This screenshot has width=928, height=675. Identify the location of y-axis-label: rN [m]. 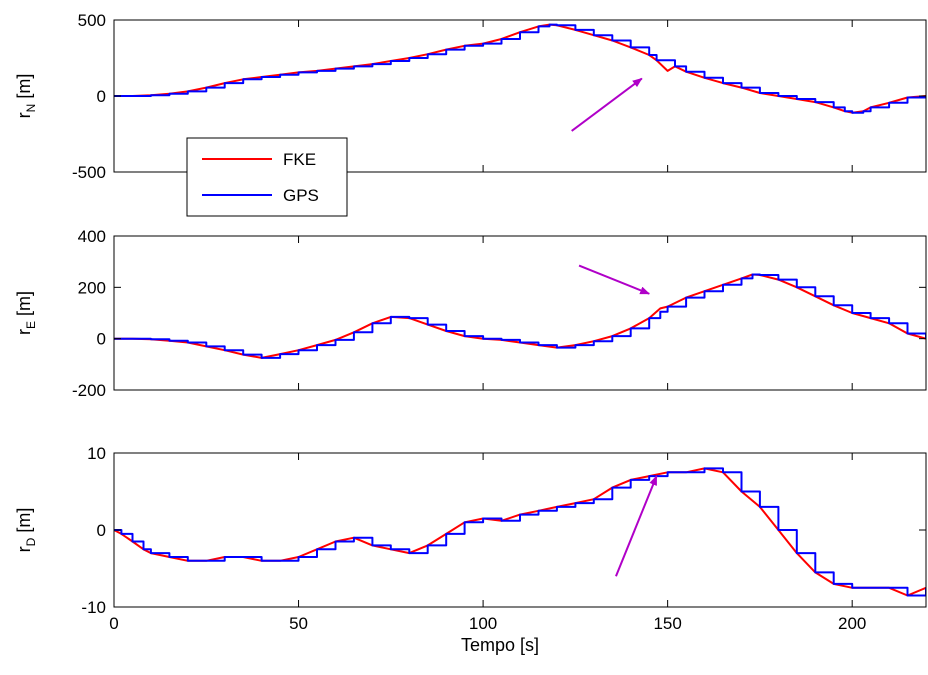
(26, 96).